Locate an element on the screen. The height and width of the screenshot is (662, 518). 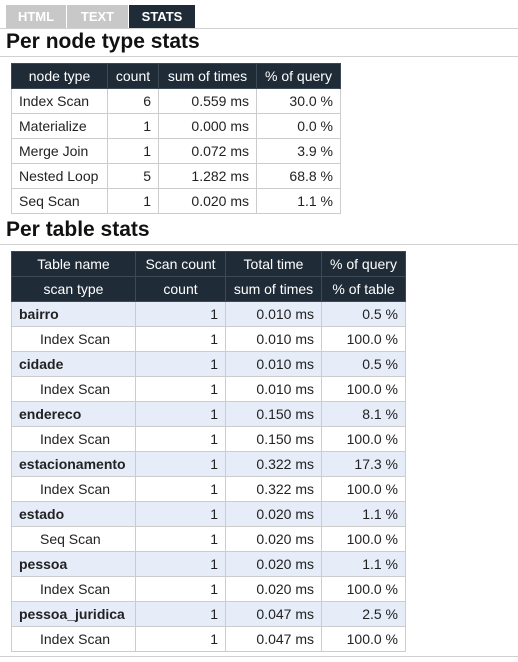
sum-of-times-cell: 0.559 ms is located at coordinates (207, 101).